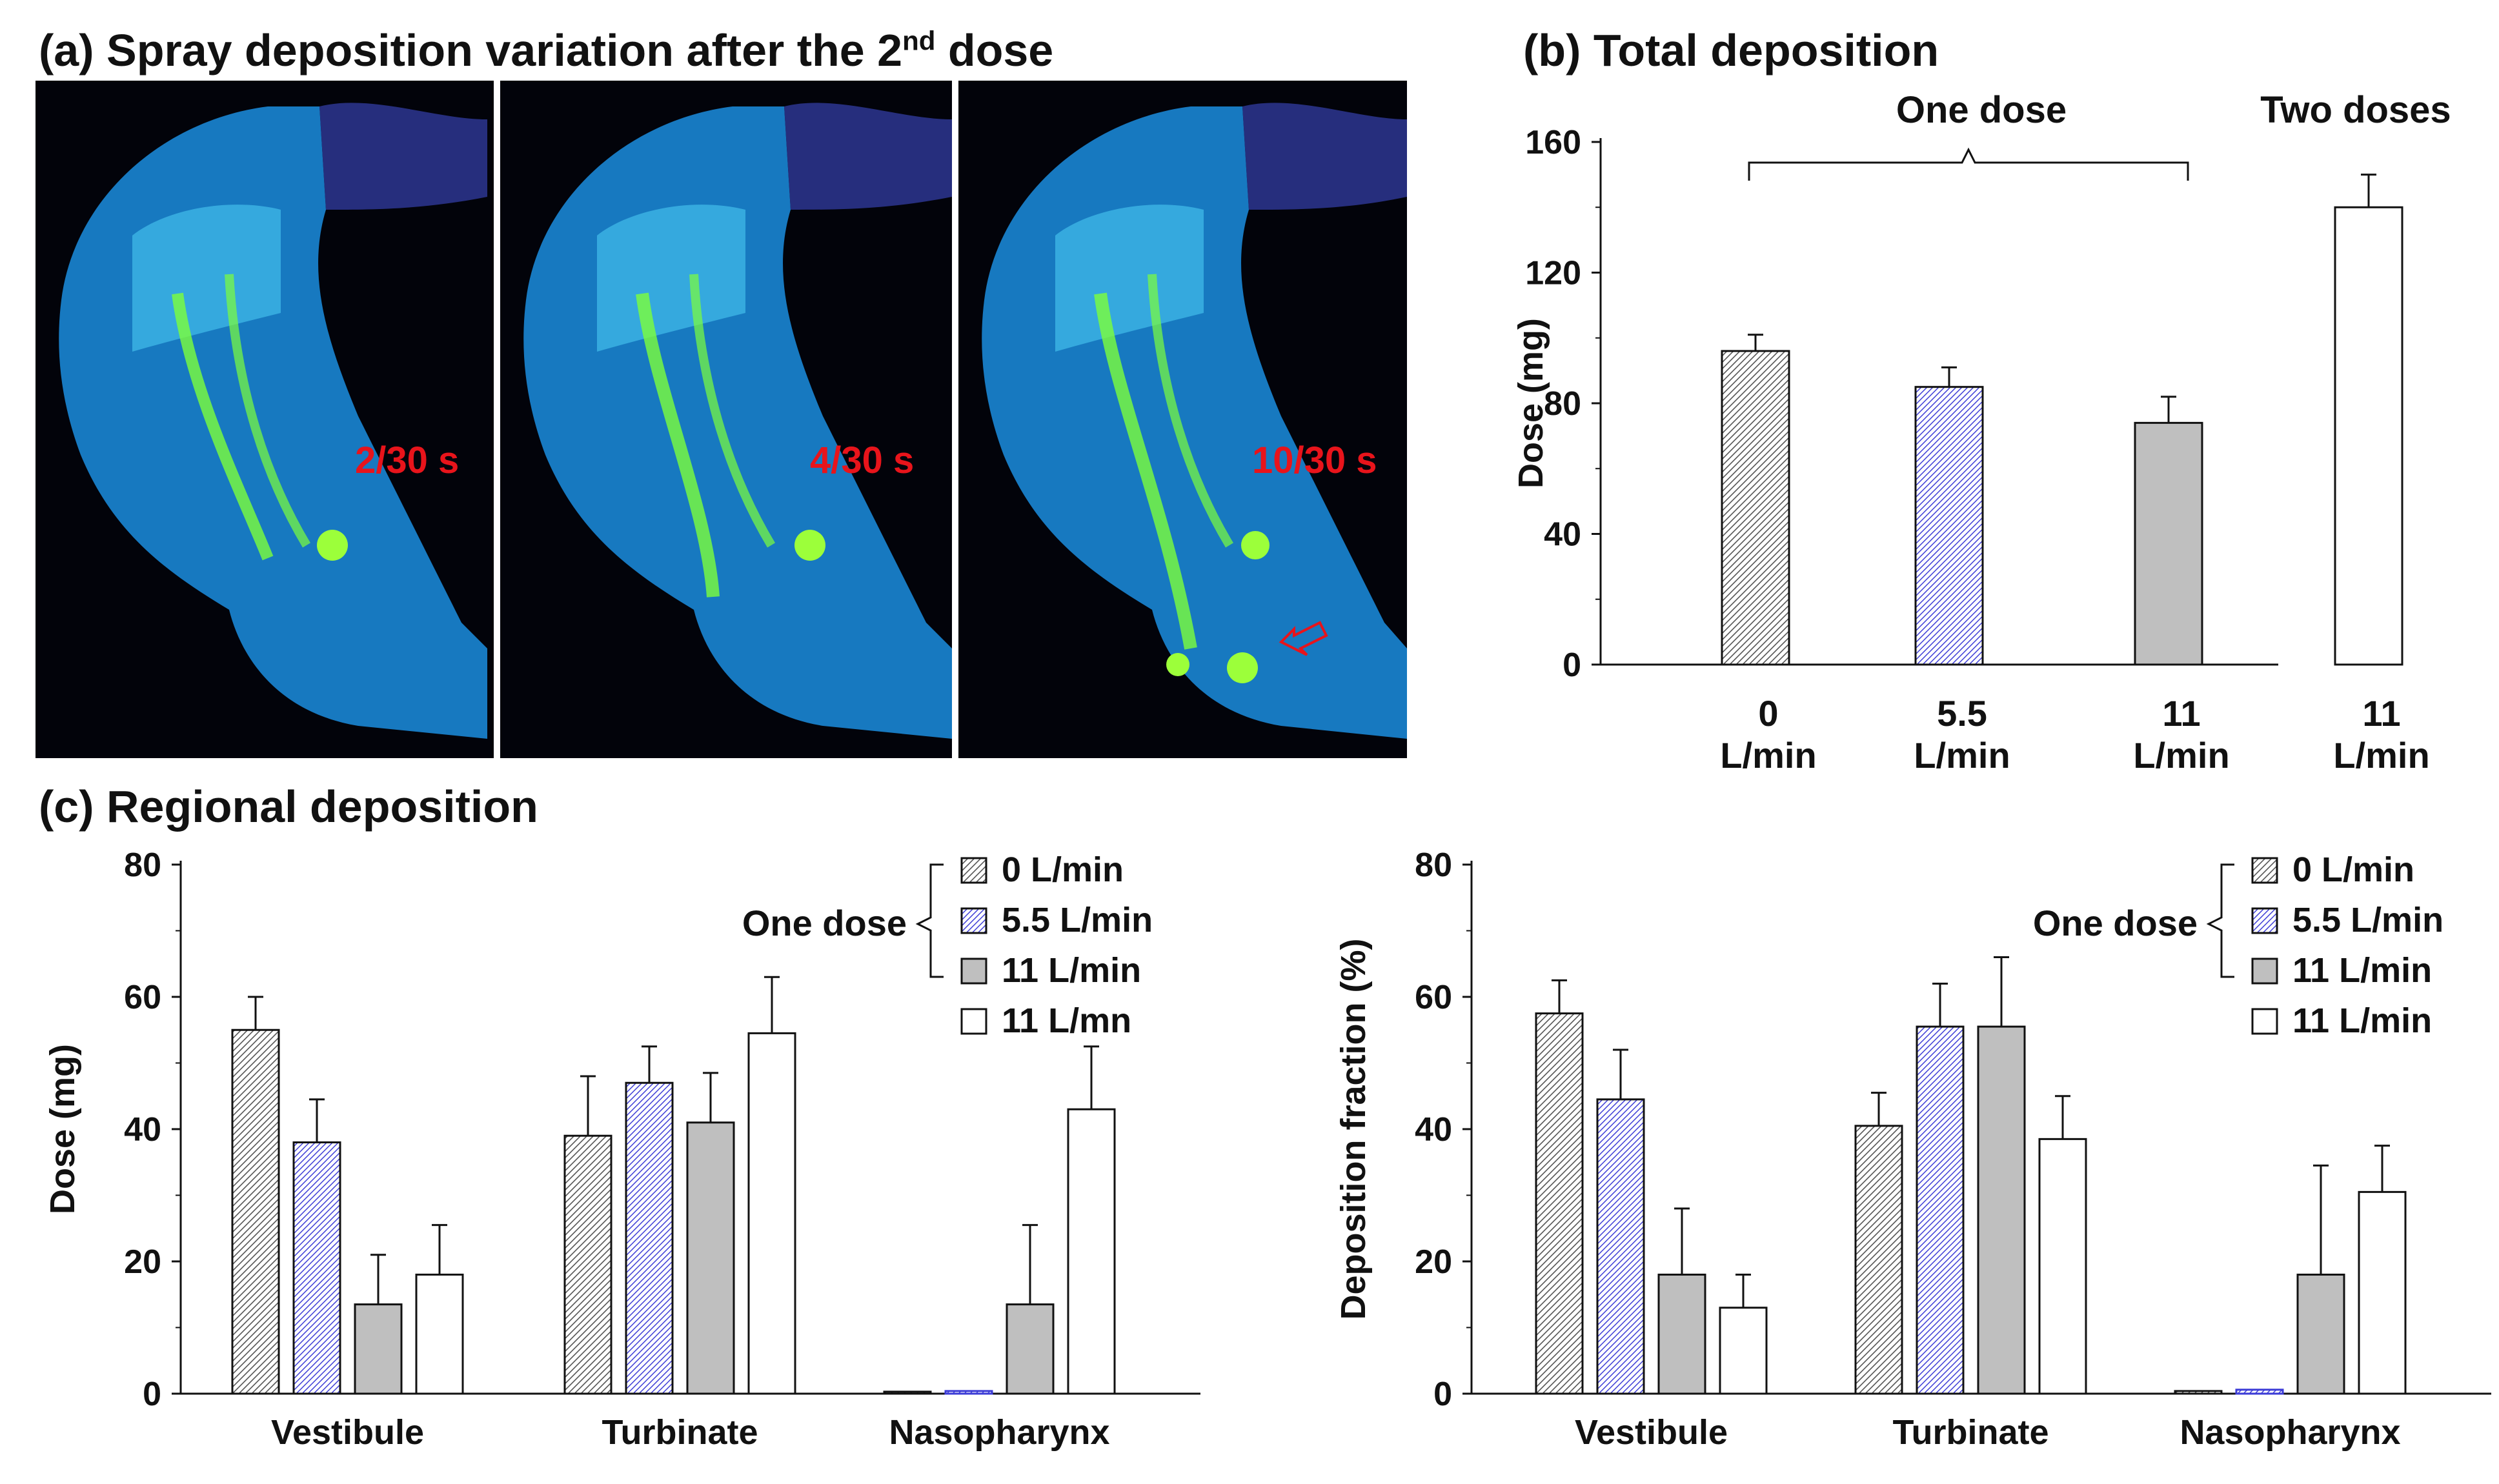 This screenshot has width=2499, height=1484. I want to click on time-label-3: 10/30 s, so click(1314, 460).